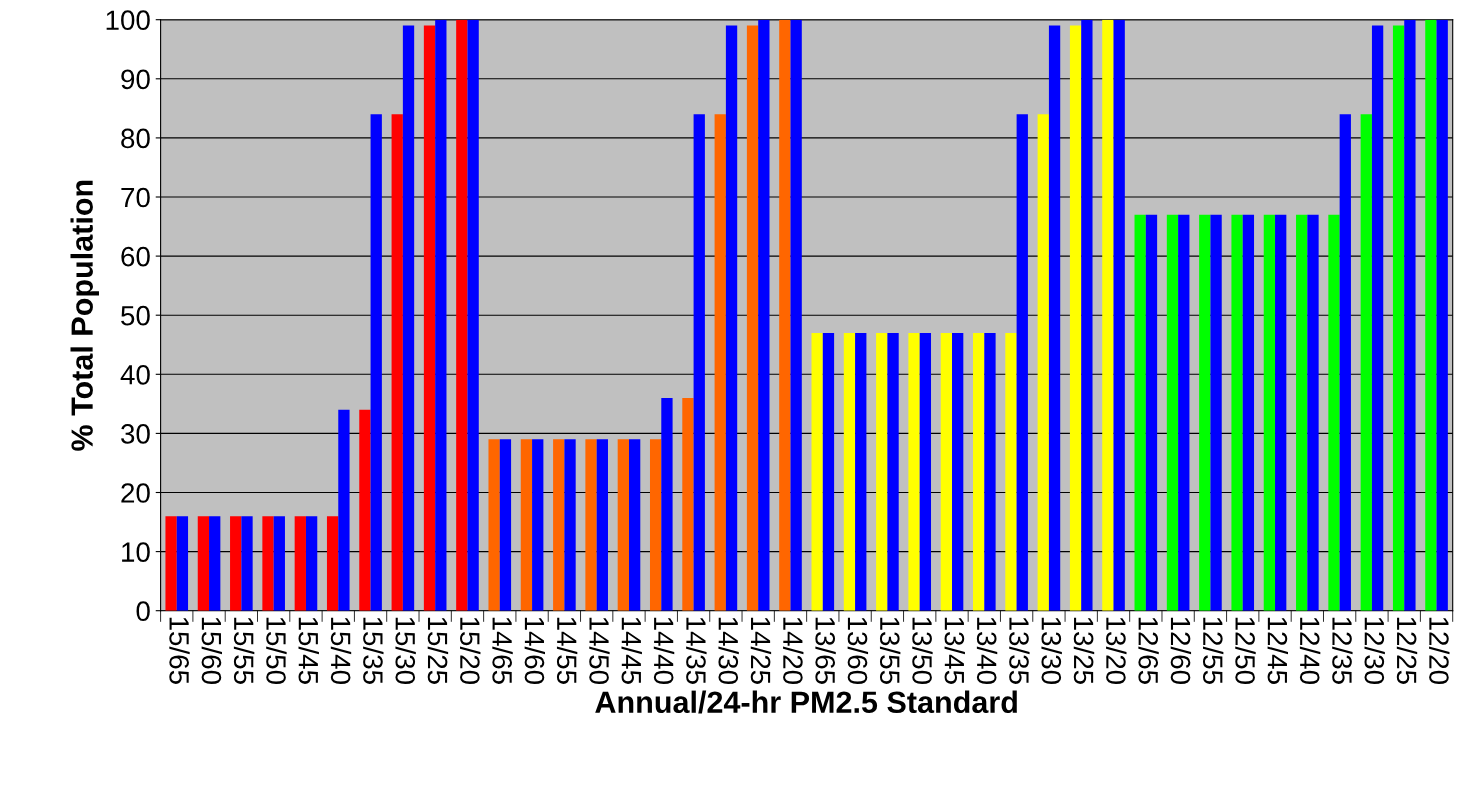 The width and height of the screenshot is (1460, 788). Describe the element at coordinates (143, 611) in the screenshot. I see `y-tick-label: 0` at that location.